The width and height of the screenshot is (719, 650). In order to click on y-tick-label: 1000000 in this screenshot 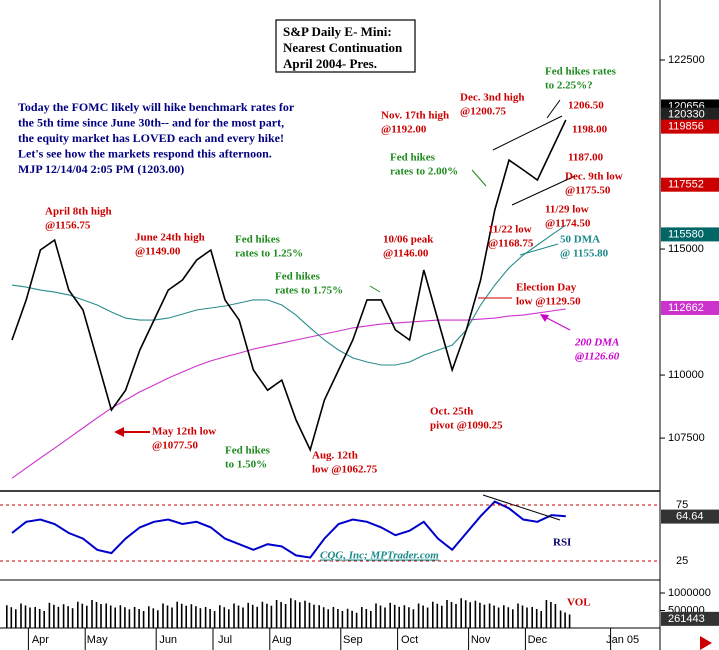, I will do `click(689, 593)`.